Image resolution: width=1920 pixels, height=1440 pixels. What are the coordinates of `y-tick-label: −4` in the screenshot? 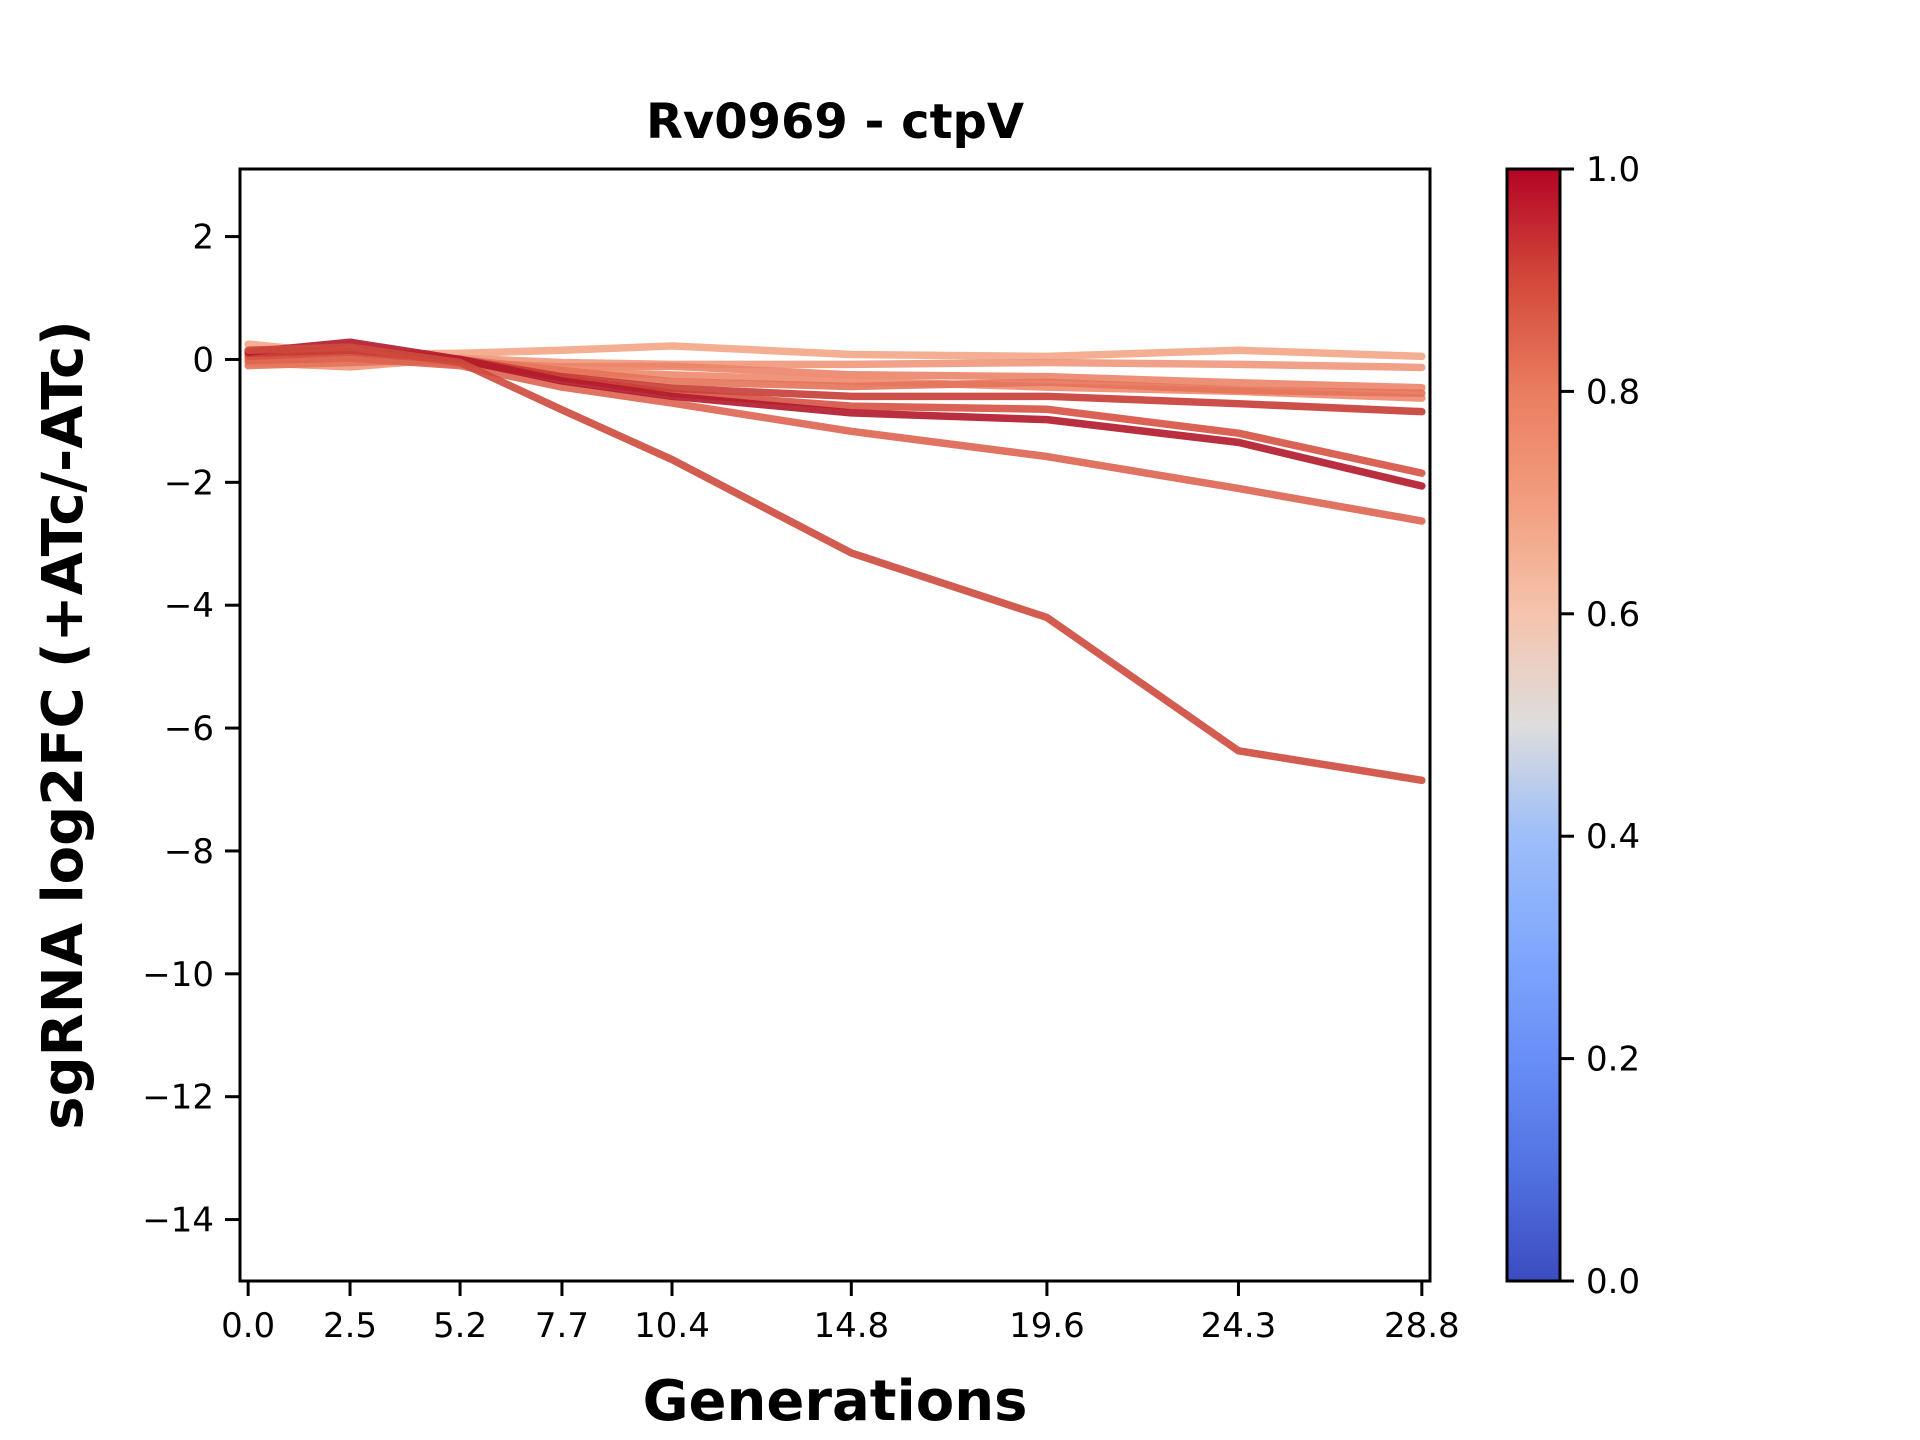 It's located at (189, 606).